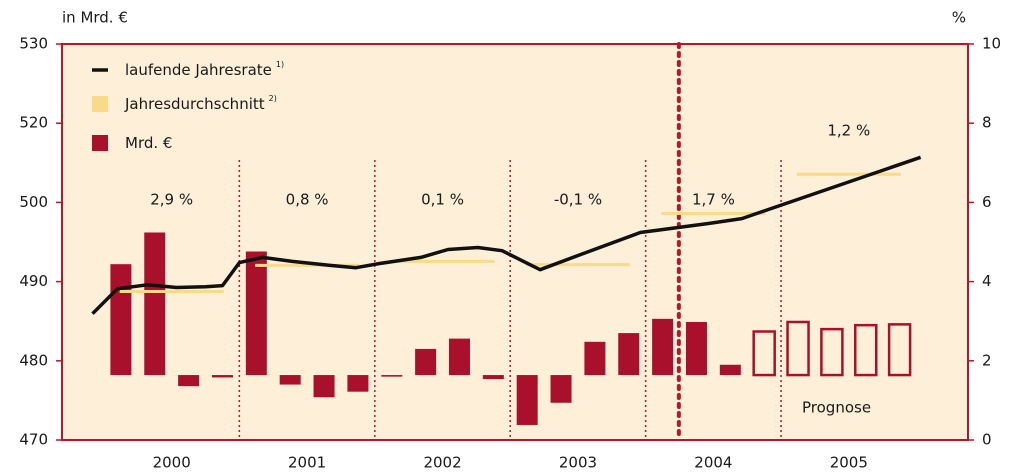 This screenshot has height=475, width=1011. I want to click on y2-tick-label: 8, so click(987, 123).